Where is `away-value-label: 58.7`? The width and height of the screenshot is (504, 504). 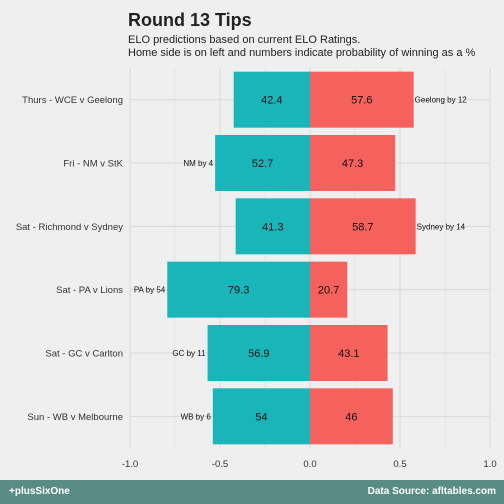
away-value-label: 58.7 is located at coordinates (362, 227).